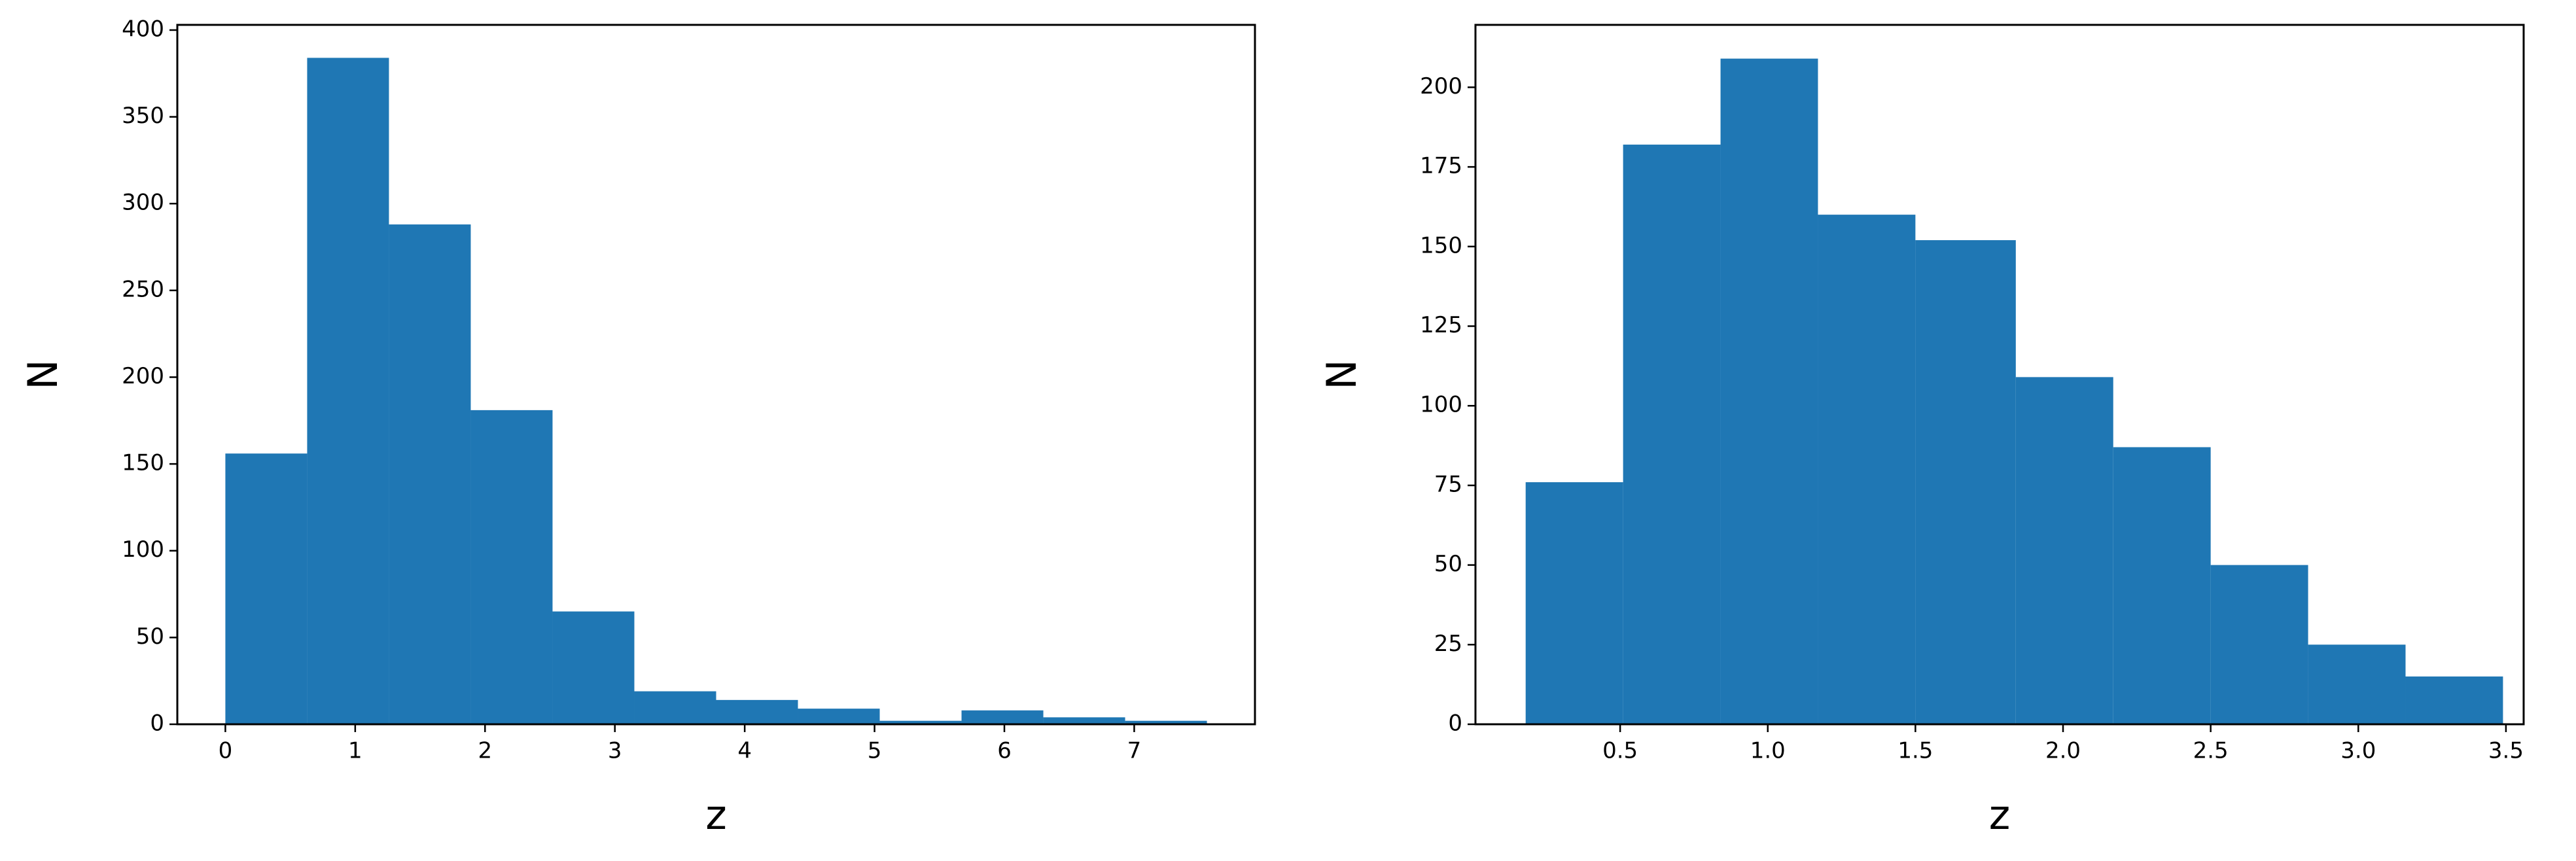  I want to click on x-tick-label: 6, so click(1004, 751).